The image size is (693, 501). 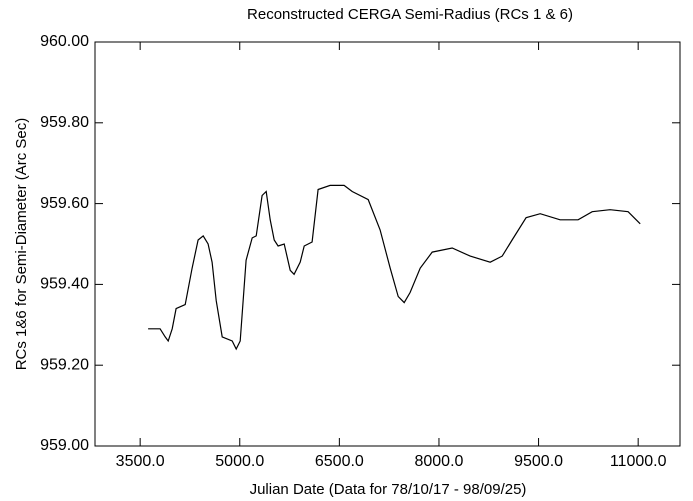 I want to click on y-tick-label: 959.60, so click(x=64, y=203).